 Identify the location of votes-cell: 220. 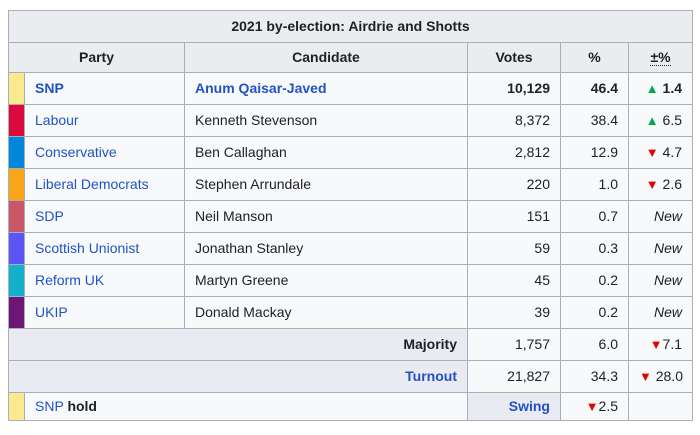
(514, 184).